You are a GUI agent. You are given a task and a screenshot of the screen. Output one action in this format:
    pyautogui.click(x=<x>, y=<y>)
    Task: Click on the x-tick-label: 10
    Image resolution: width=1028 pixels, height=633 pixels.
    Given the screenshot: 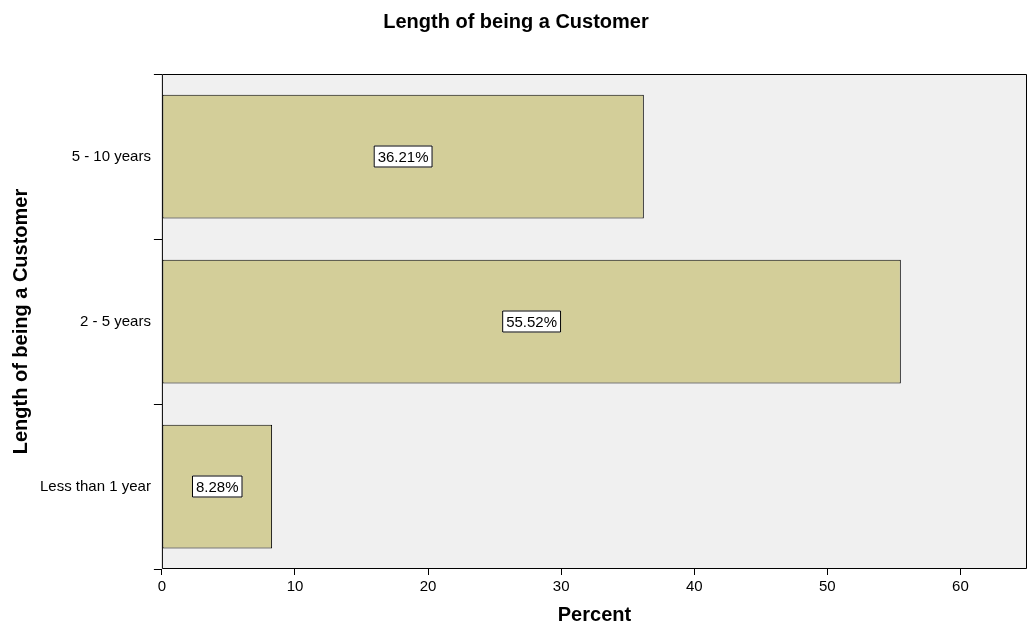 What is the action you would take?
    pyautogui.click(x=295, y=586)
    